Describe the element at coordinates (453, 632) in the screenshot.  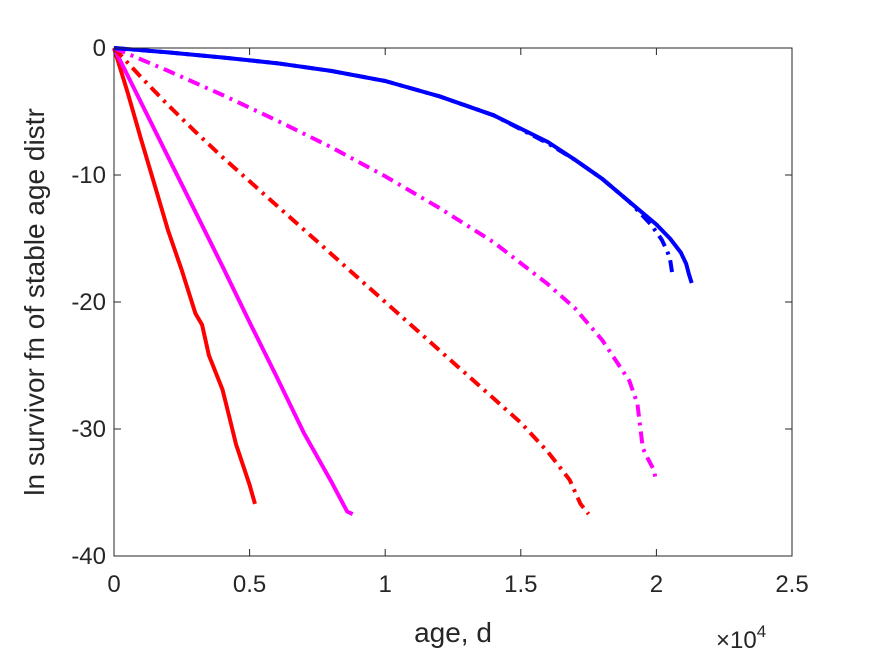
I see `x-axis-label: age, d` at that location.